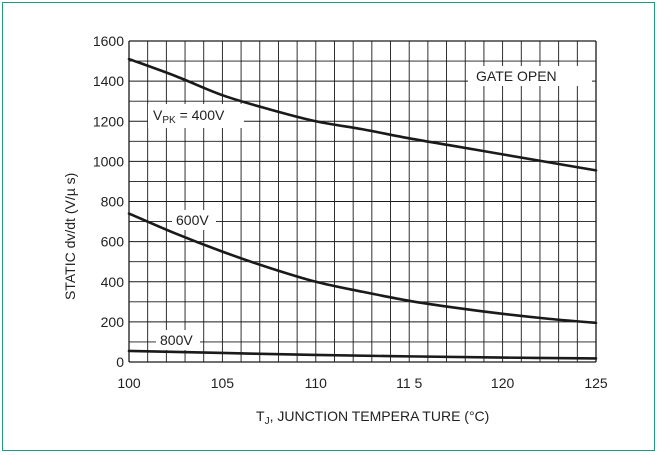 Image resolution: width=659 pixels, height=455 pixels. Describe the element at coordinates (596, 383) in the screenshot. I see `x-tick-label: 125` at that location.